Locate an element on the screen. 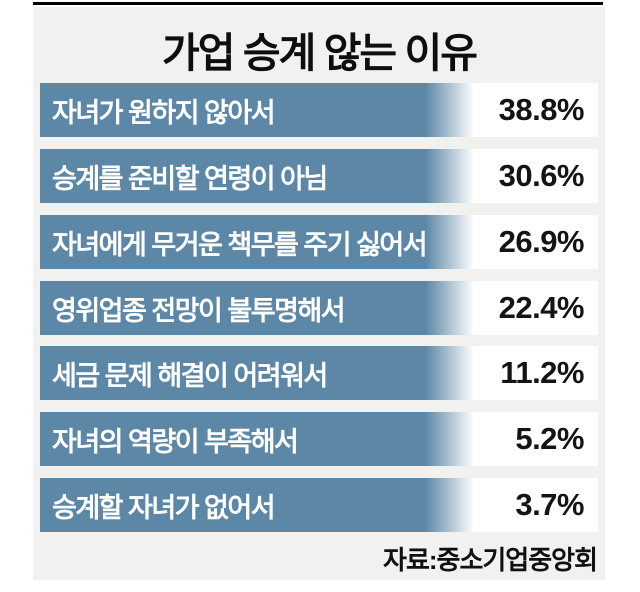 Image resolution: width=640 pixels, height=592 pixels. bar-row: 자녀가 원하지 않아서 38.8% is located at coordinates (319, 110).